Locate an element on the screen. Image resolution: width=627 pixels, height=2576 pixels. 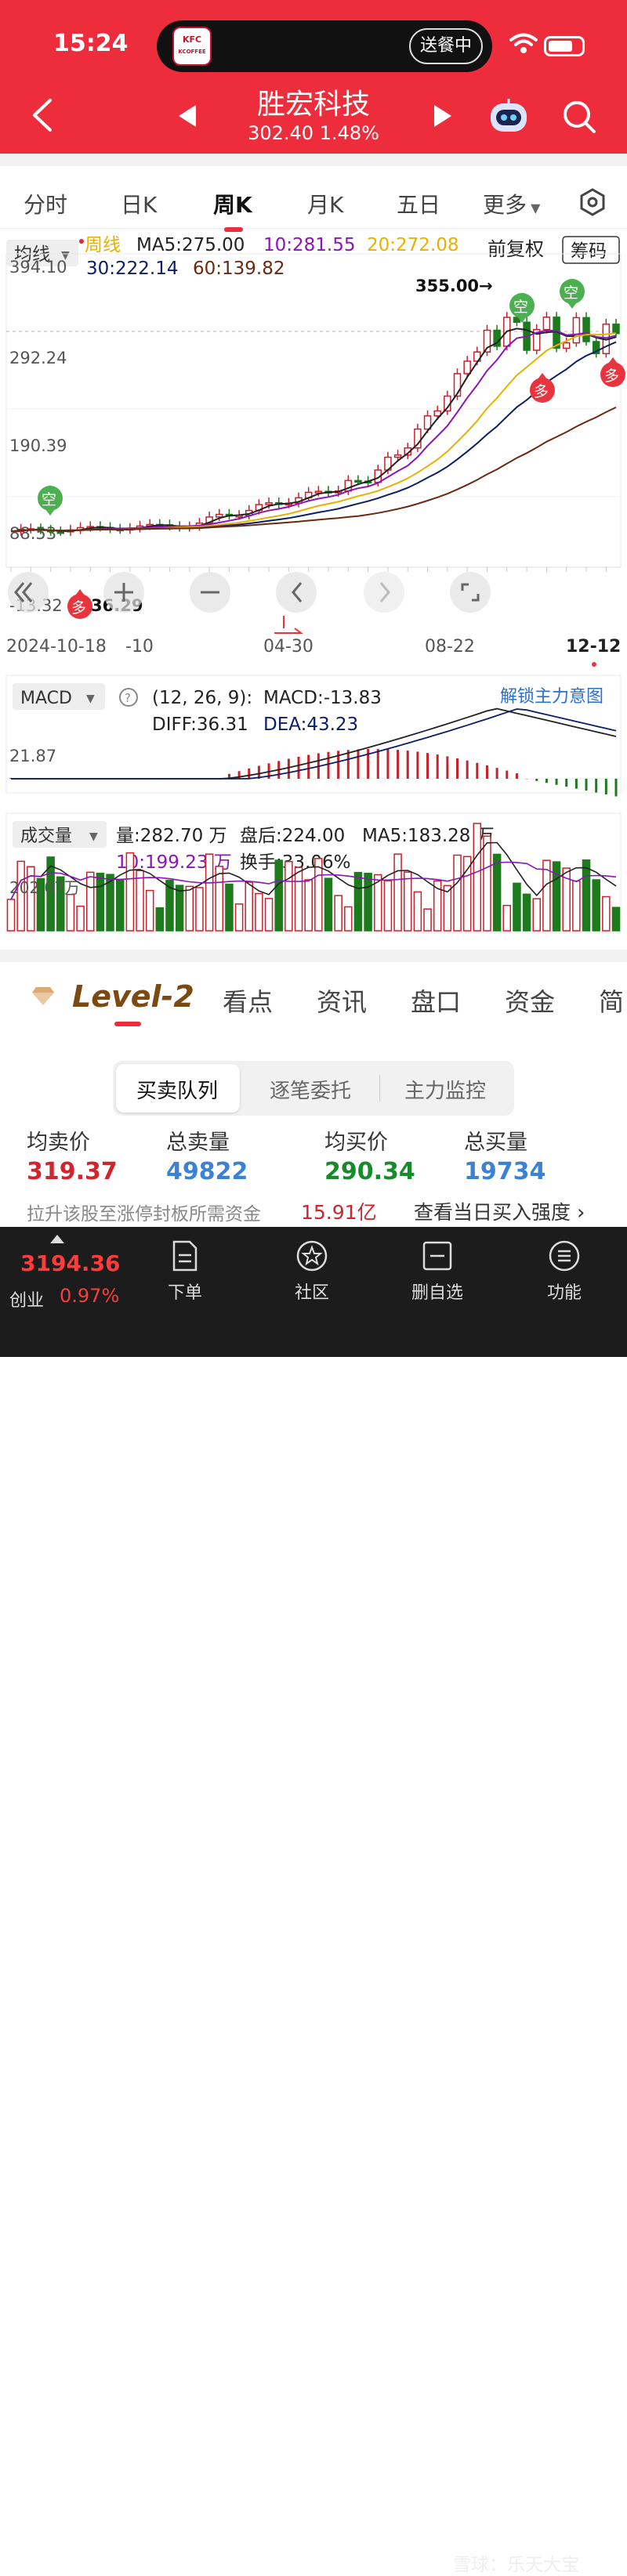
tab-intraday: 分时 is located at coordinates (45, 204).